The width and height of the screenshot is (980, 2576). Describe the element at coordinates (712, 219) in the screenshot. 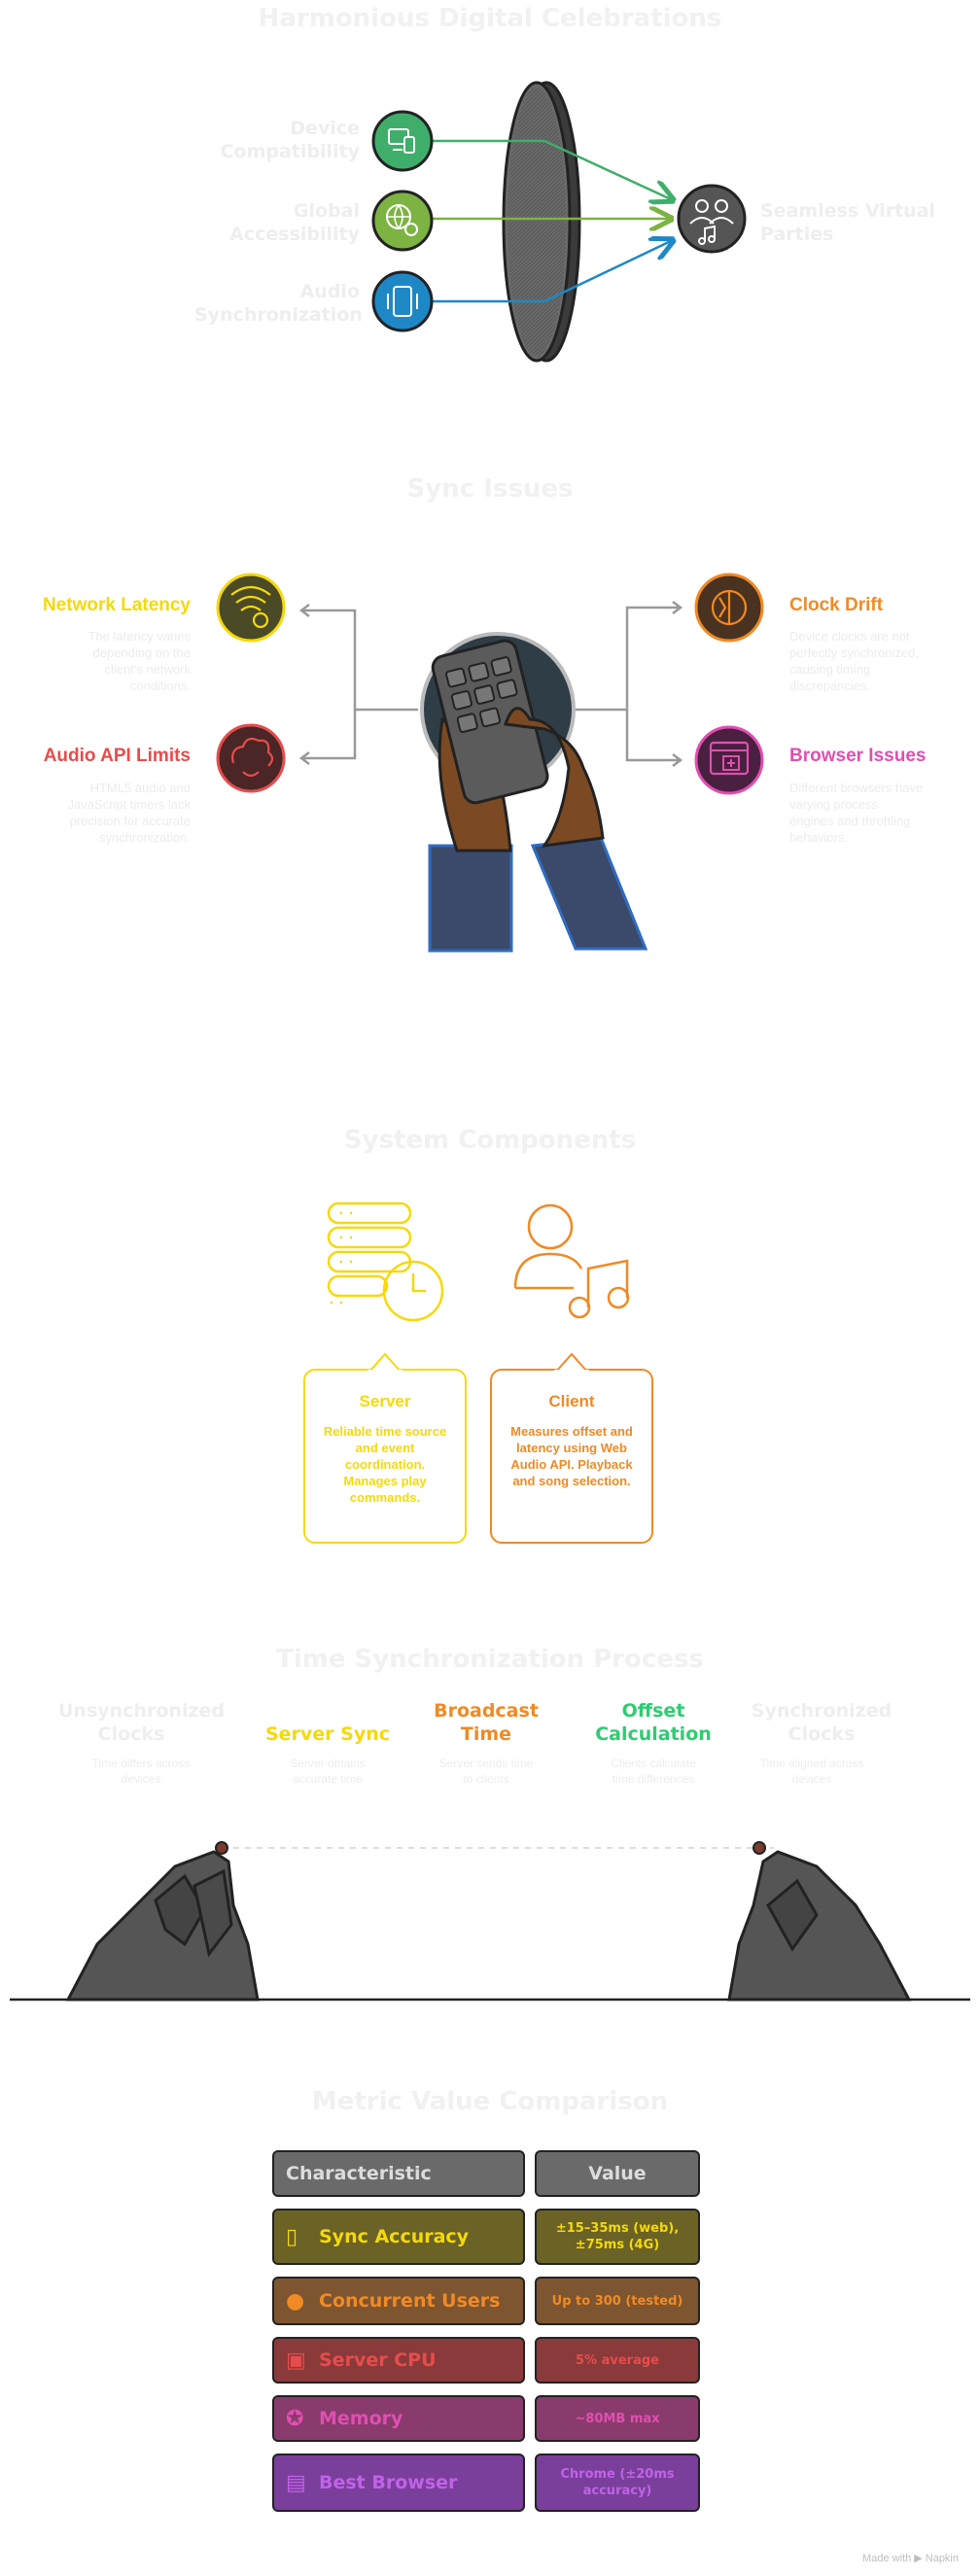

I see `people-music-icon` at that location.